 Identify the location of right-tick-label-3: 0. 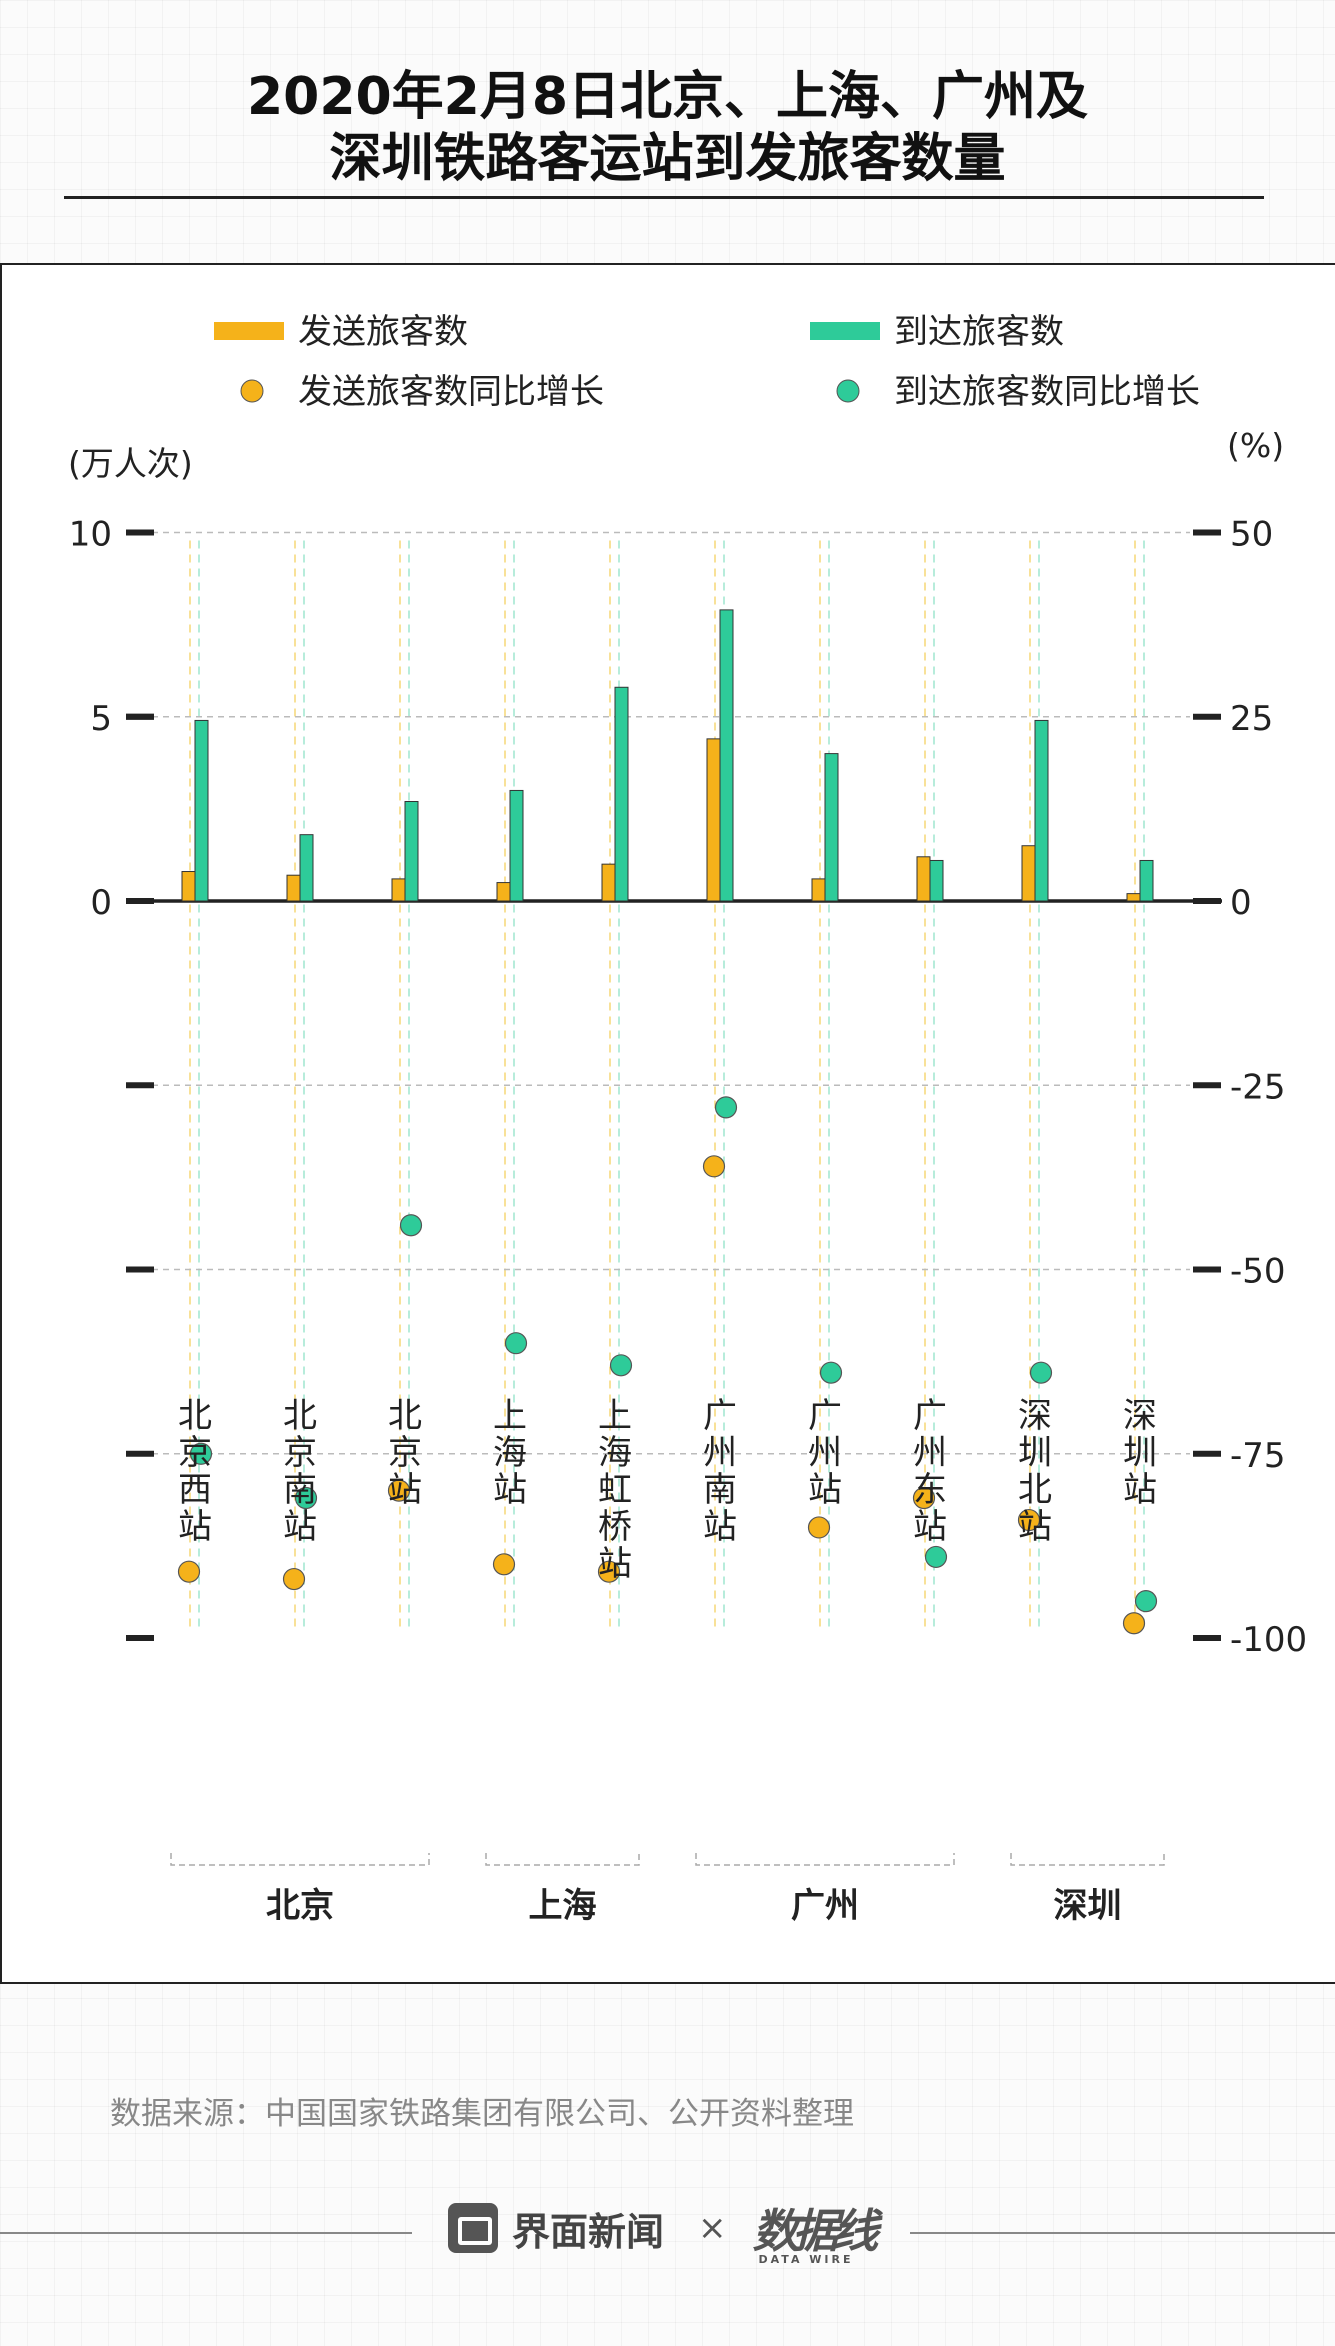
(1241, 903).